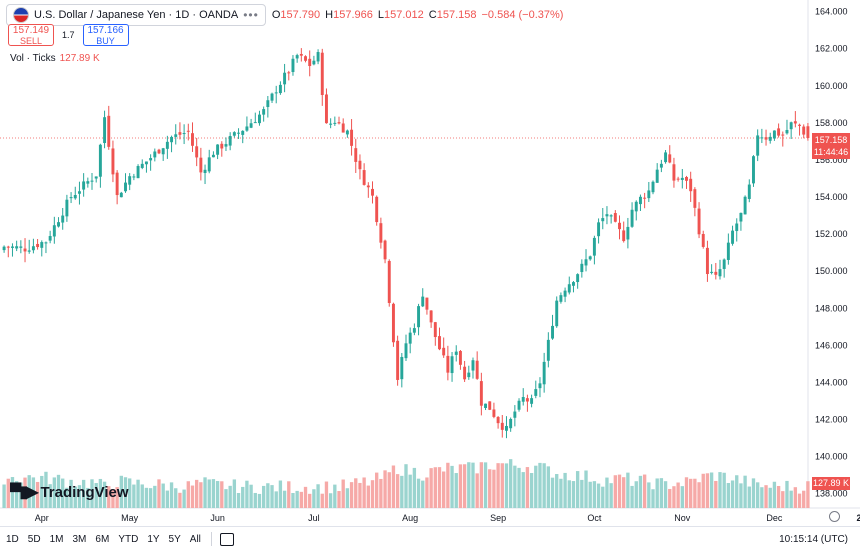 The width and height of the screenshot is (860, 551). I want to click on buy-button: 157.166 BUY, so click(105, 35).